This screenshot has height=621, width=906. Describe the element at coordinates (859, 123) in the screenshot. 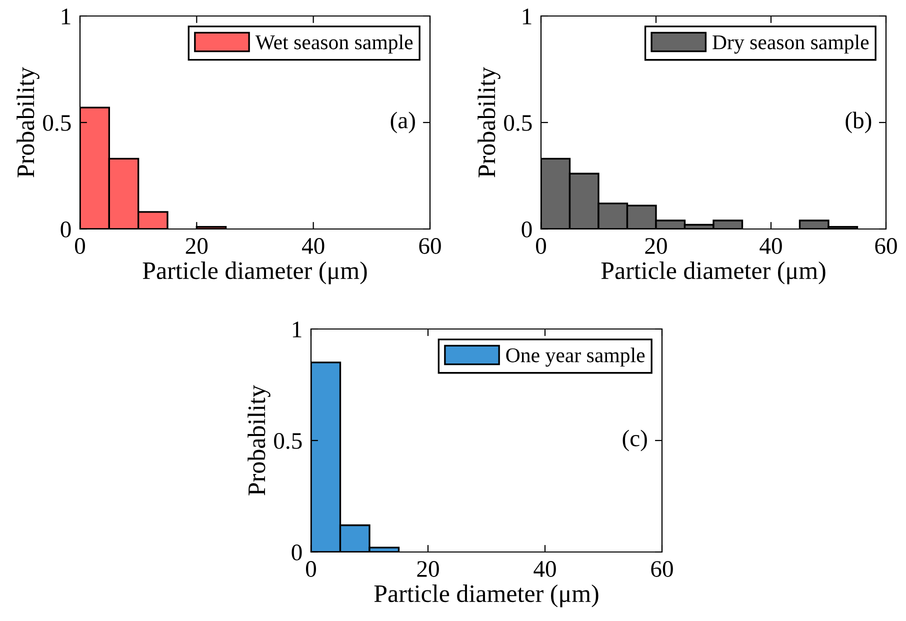

I see `annotation: (b)` at that location.